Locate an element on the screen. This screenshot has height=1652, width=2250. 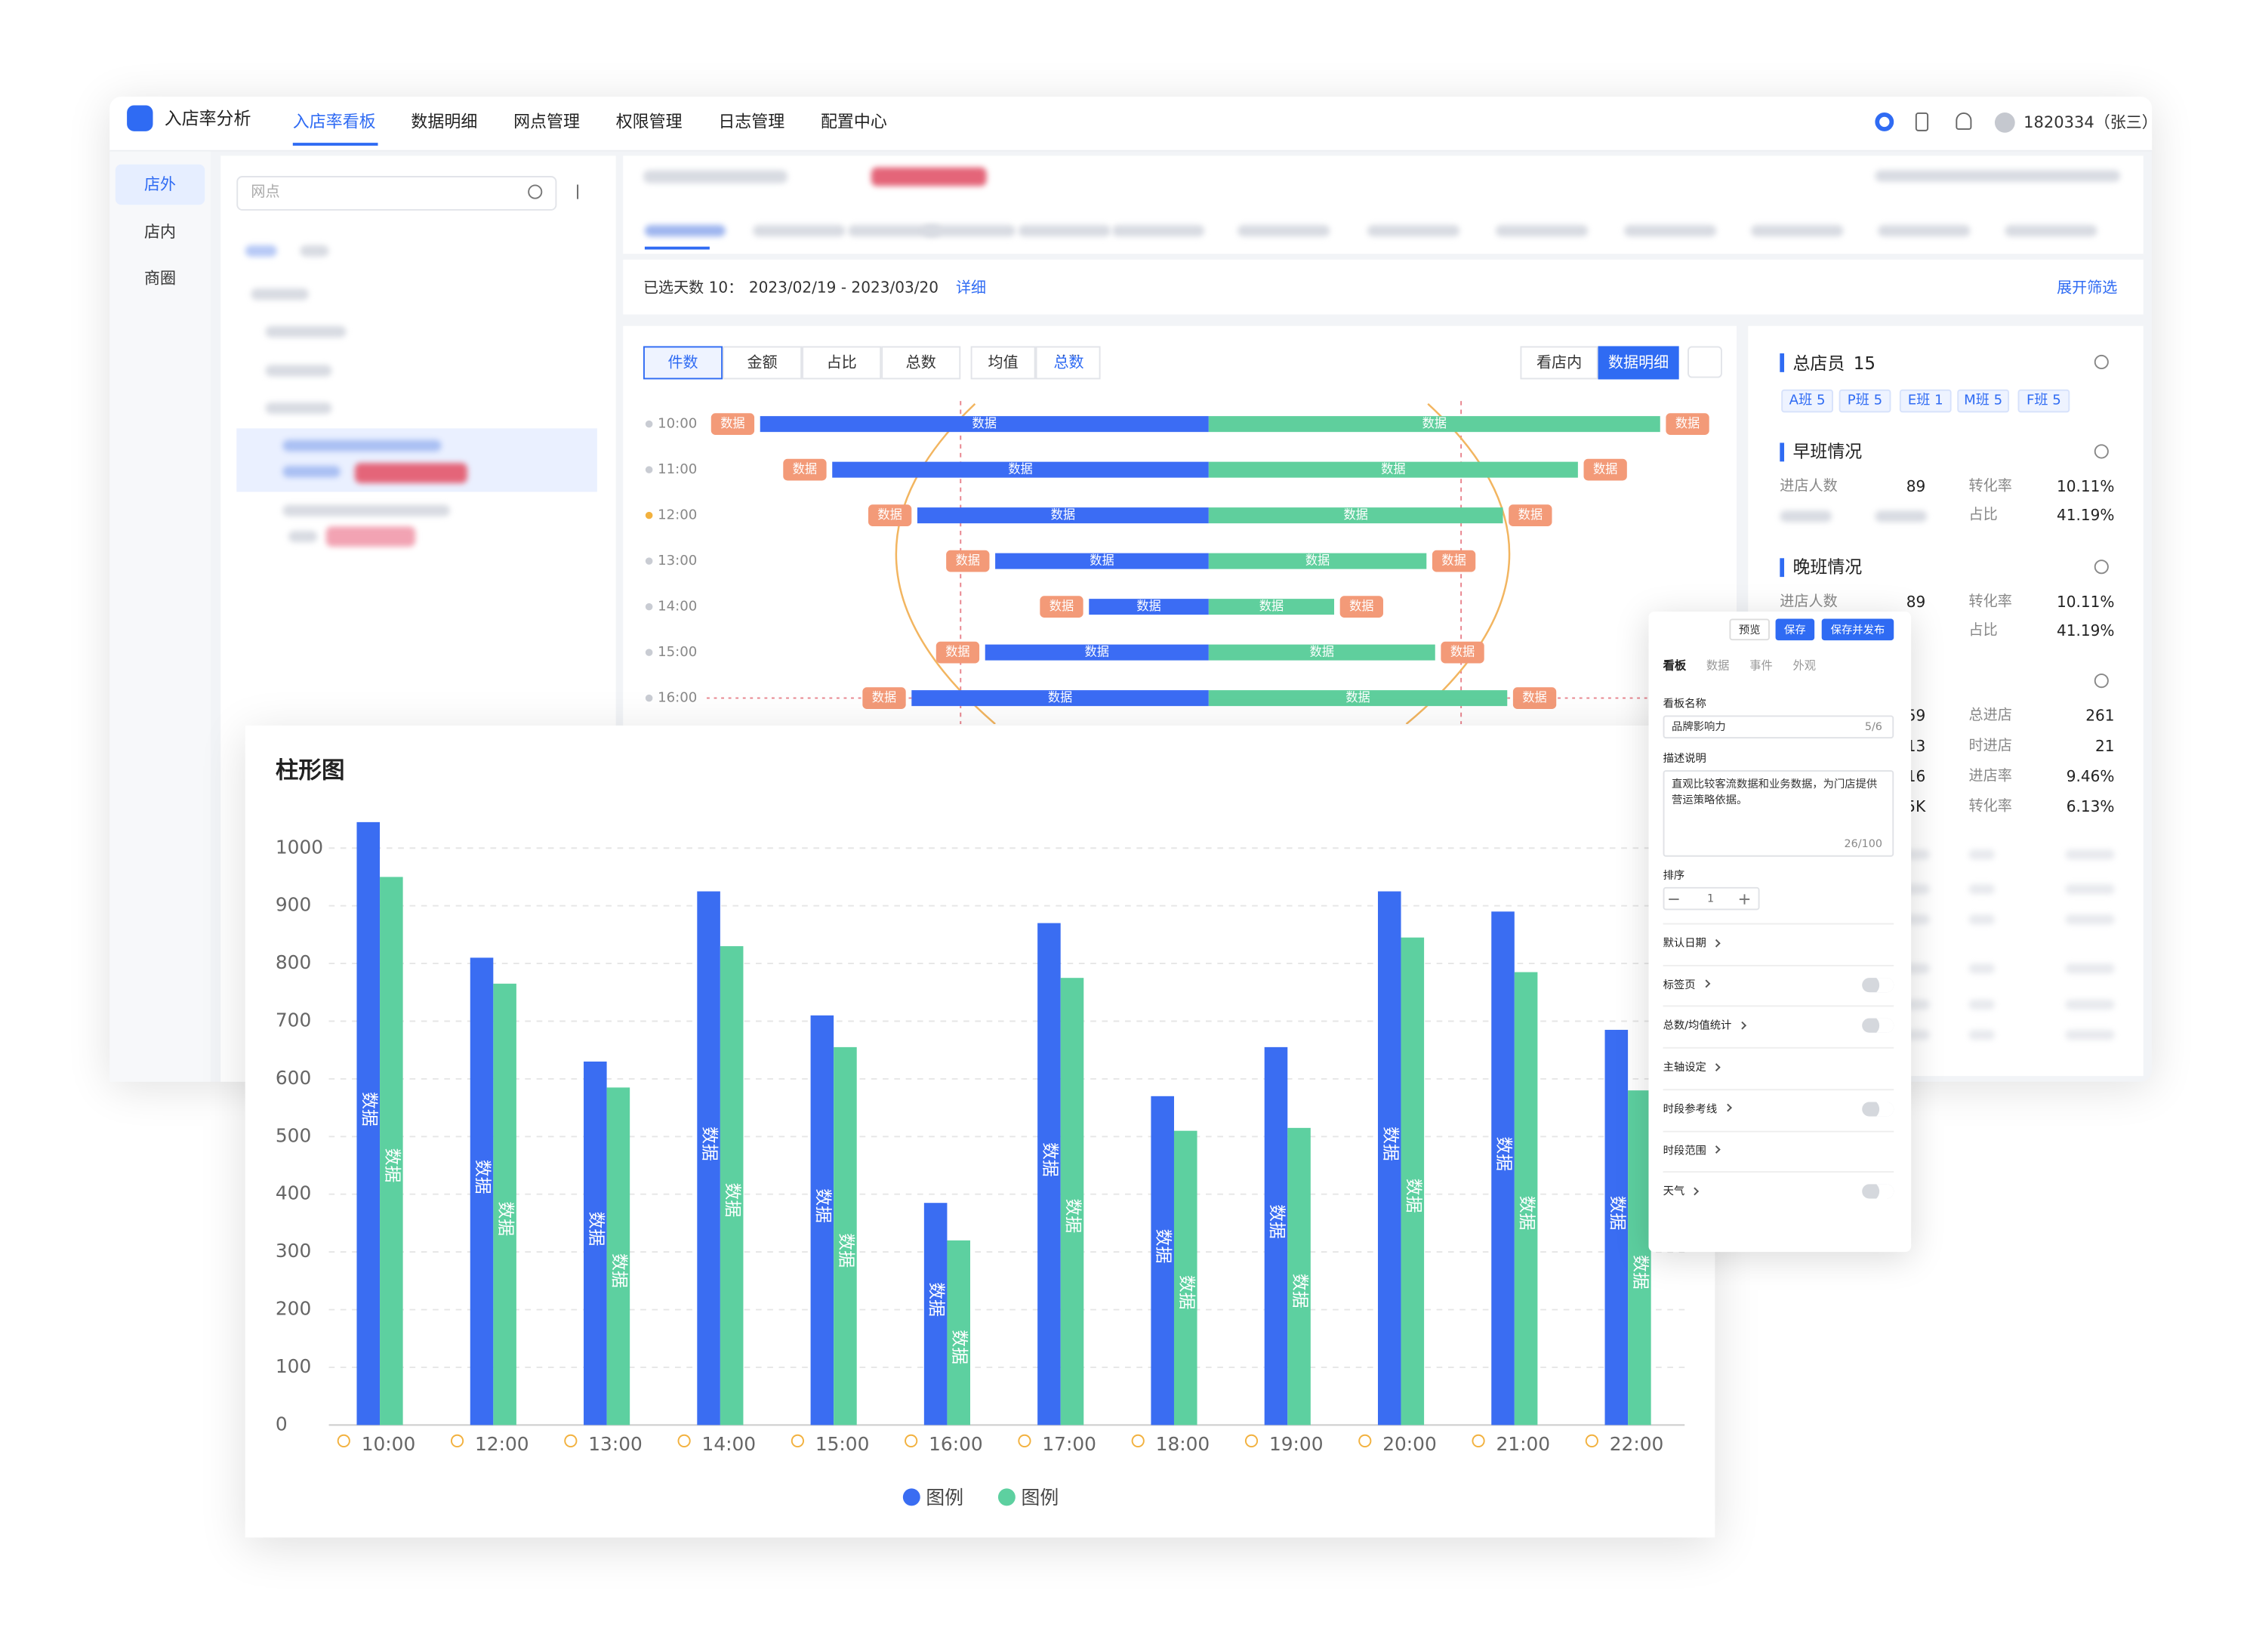
side-nav-item: 商圈 is located at coordinates (160, 279).